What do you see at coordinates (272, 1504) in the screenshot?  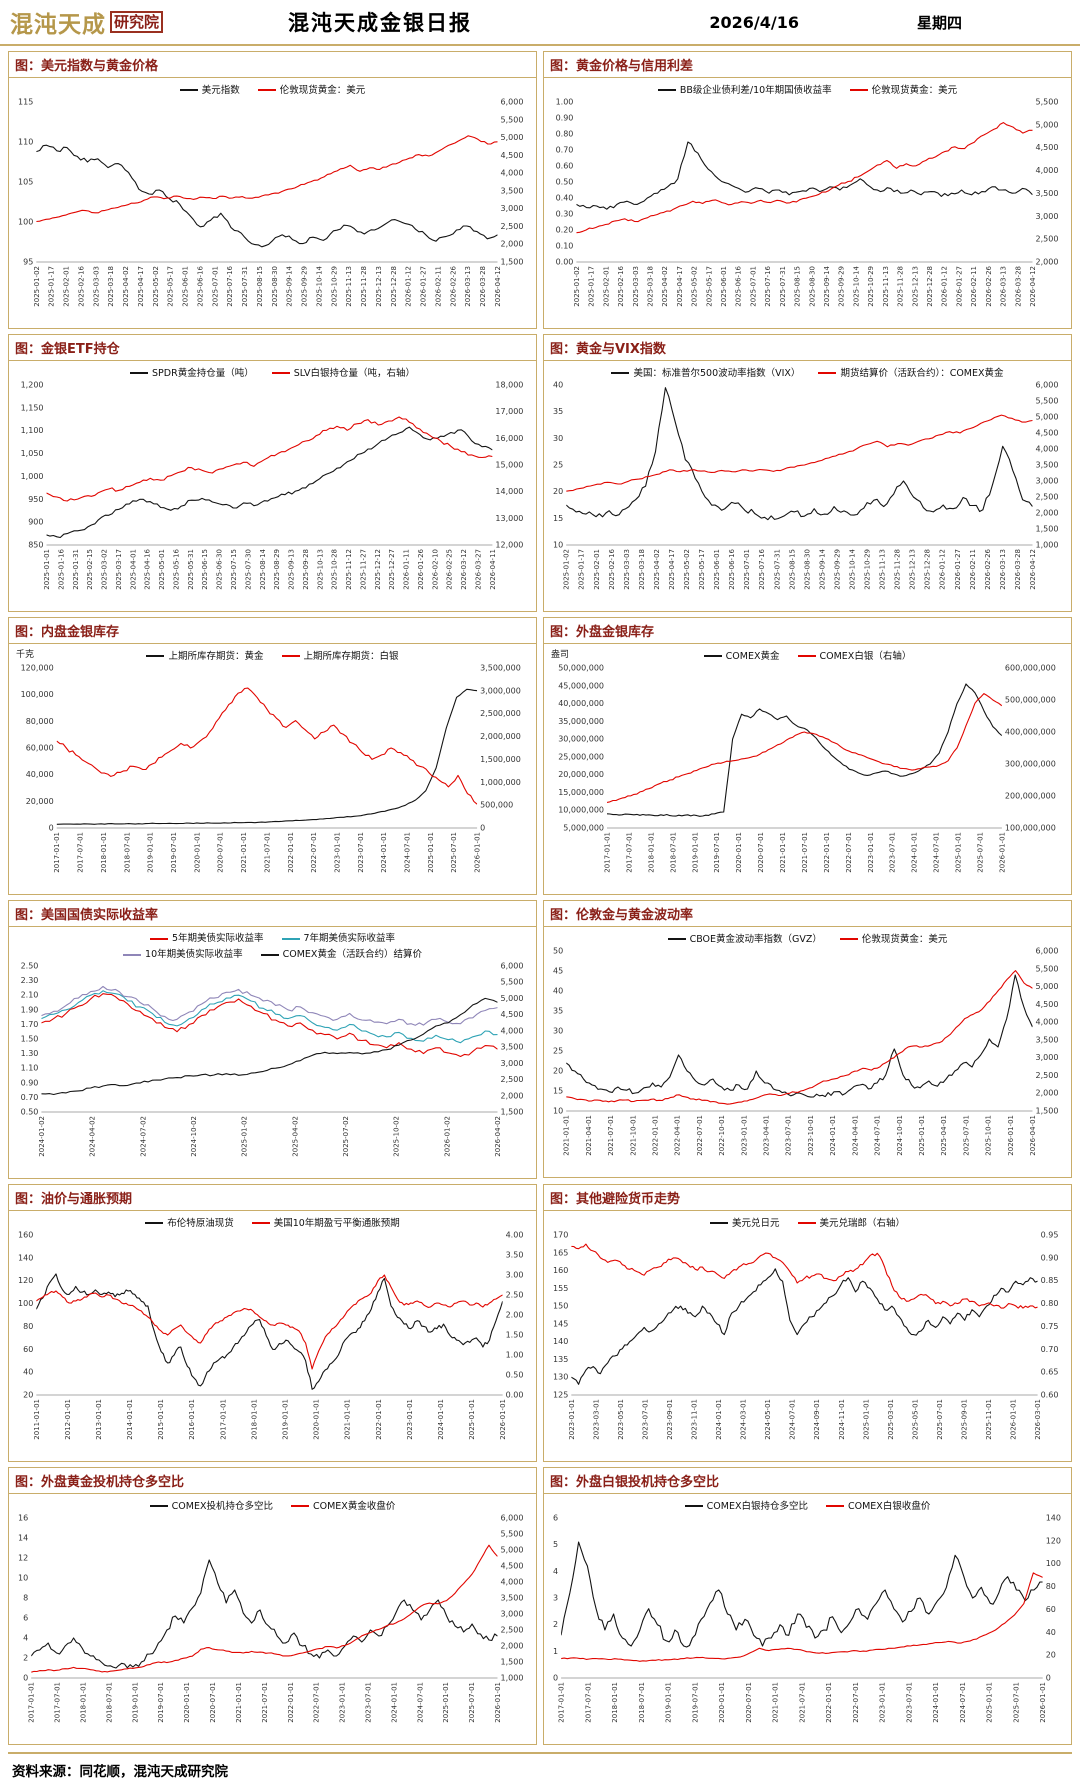 I see `chart-legend: COMEX投机持仓多空比 COMEX黄金收盘价` at bounding box center [272, 1504].